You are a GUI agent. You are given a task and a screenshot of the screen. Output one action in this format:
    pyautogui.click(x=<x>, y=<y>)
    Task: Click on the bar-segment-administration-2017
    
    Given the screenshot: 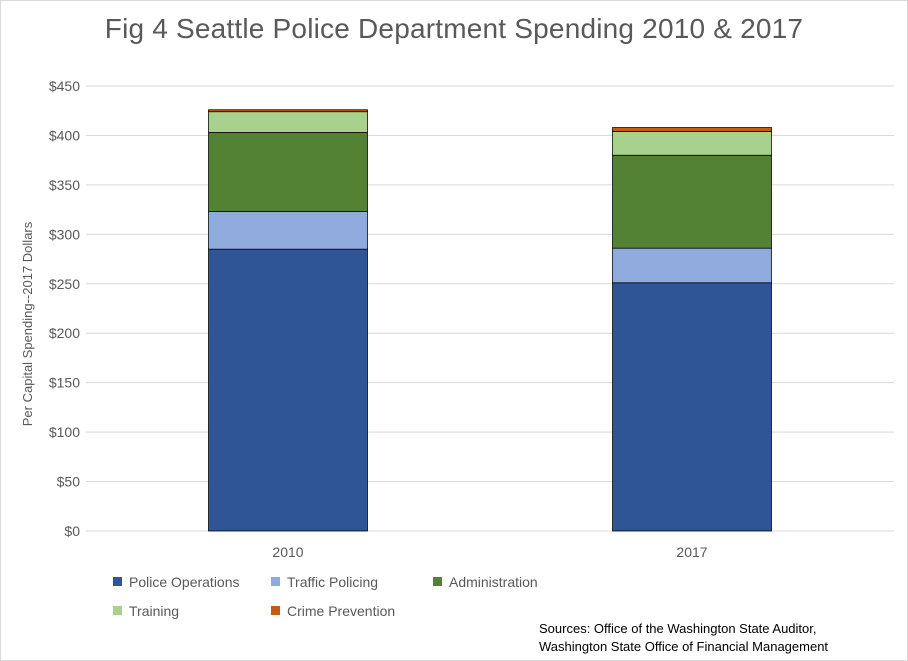 What is the action you would take?
    pyautogui.click(x=692, y=201)
    